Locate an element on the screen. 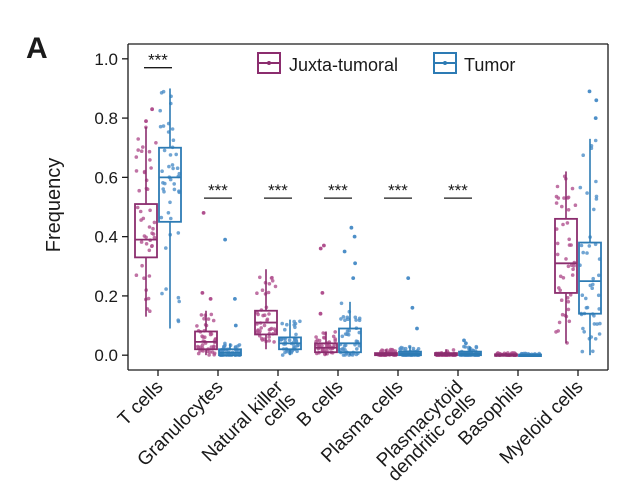  significance-label: *** is located at coordinates (338, 190).